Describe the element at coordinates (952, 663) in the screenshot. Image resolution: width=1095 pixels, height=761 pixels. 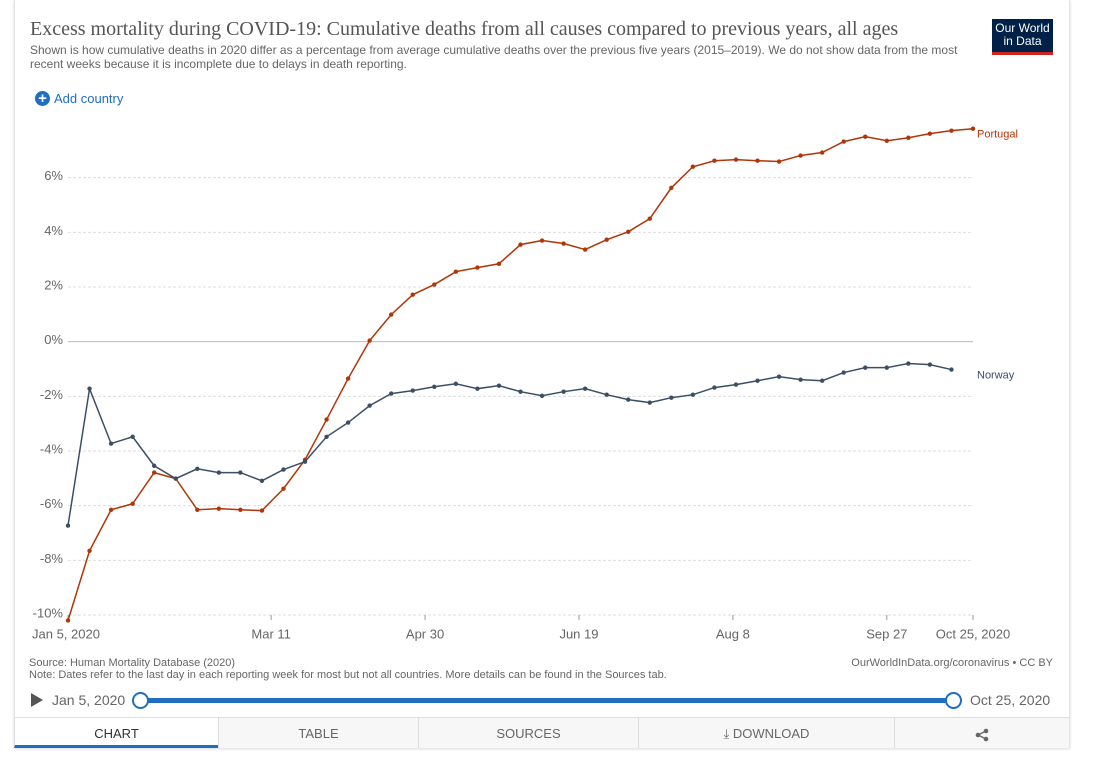
I see `url: OurWorldInData.org/coronavirus • CC BY` at that location.